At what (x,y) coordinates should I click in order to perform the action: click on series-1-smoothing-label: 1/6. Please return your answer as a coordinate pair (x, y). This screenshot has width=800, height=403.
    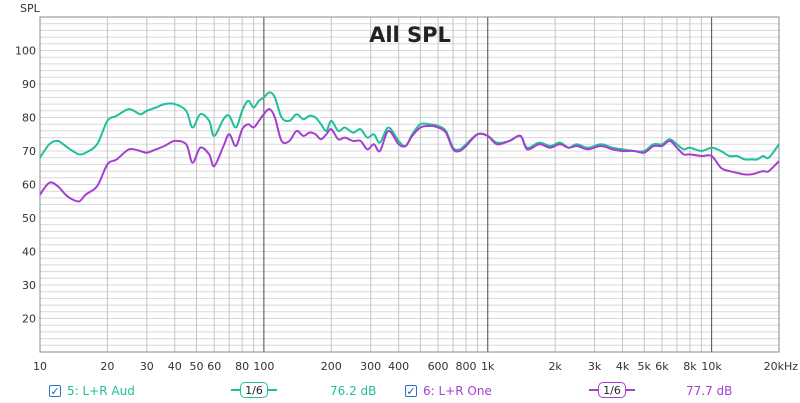
    Looking at the image, I should click on (254, 390).